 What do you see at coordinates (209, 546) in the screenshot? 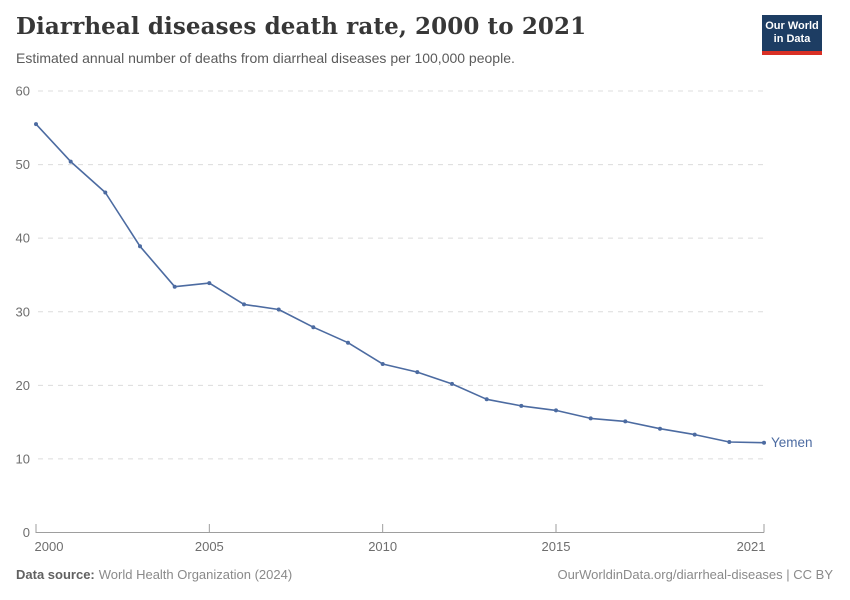
I see `x-axis-label: 2005` at bounding box center [209, 546].